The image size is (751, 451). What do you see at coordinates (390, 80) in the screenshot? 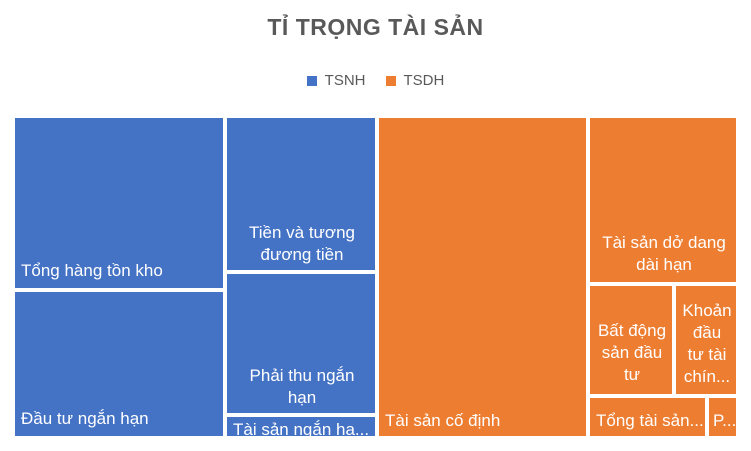
I see `legend-swatch-tsdh` at bounding box center [390, 80].